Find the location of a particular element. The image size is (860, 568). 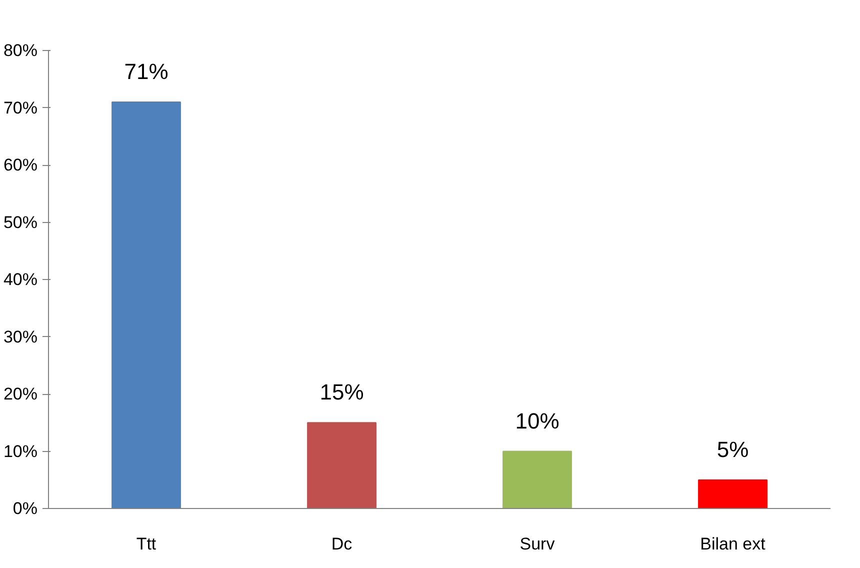

data-label: 71% is located at coordinates (146, 71).